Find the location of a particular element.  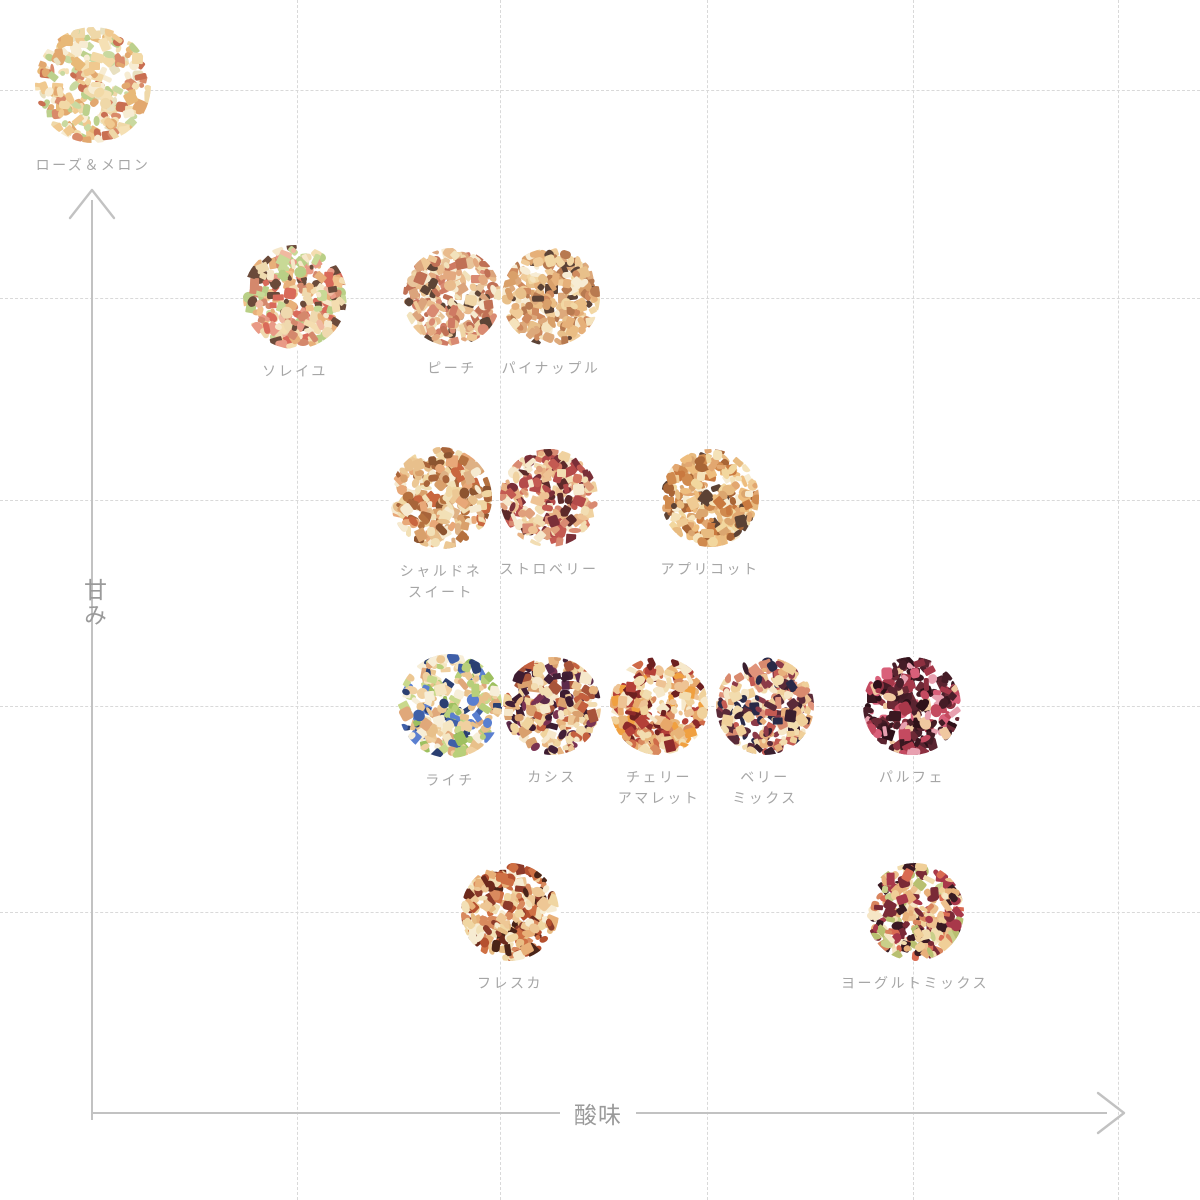

data-point: フレスカ is located at coordinates (510, 927).